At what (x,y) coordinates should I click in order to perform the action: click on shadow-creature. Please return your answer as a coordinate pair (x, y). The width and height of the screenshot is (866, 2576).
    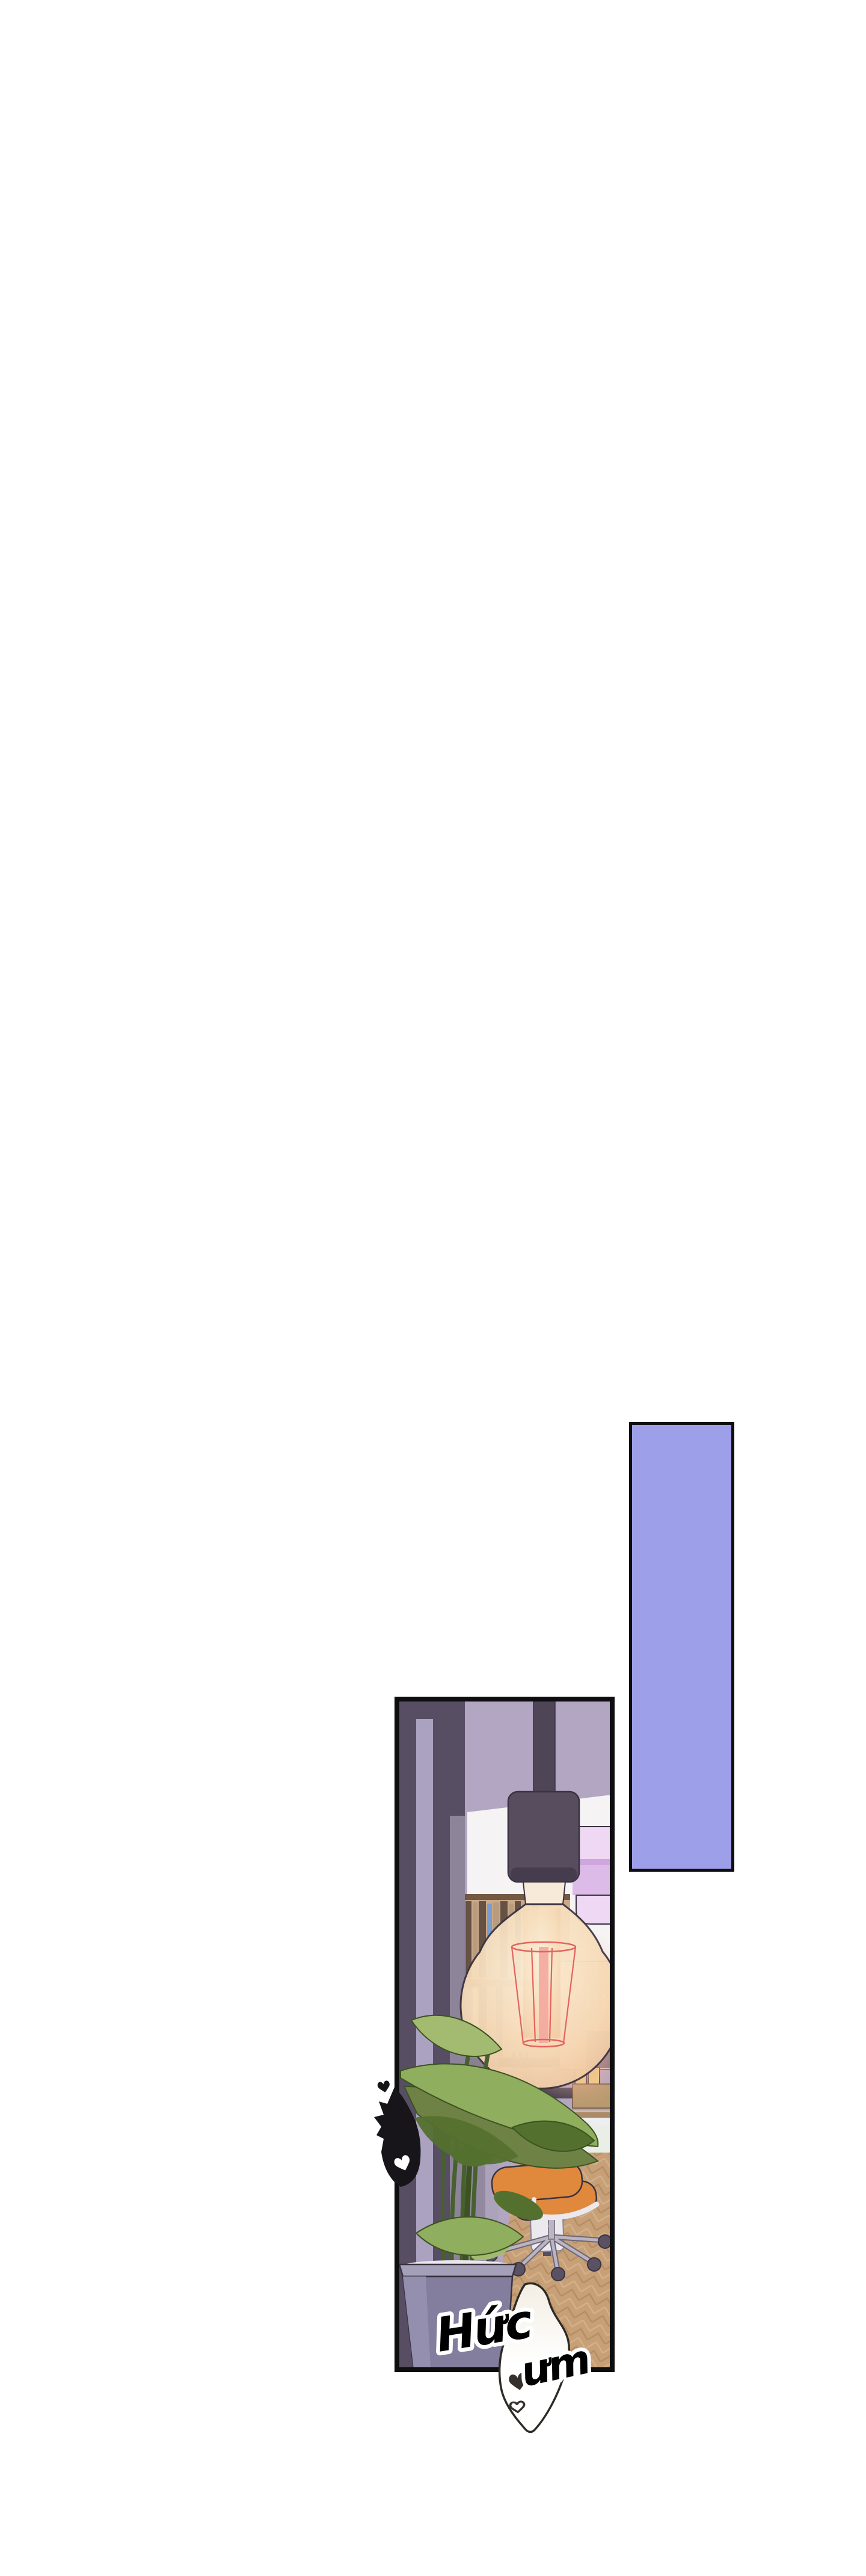
    Looking at the image, I should click on (400, 2132).